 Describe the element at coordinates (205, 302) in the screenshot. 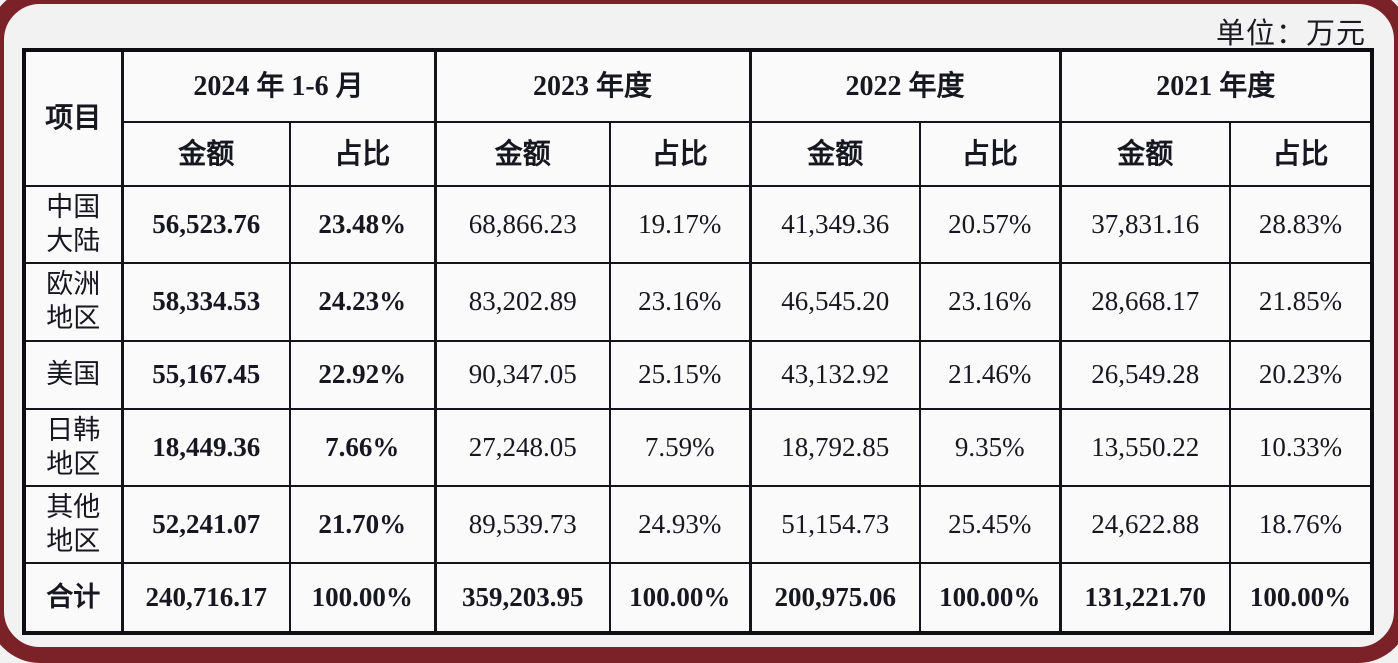

I see `value-cell: 58,334.53` at that location.